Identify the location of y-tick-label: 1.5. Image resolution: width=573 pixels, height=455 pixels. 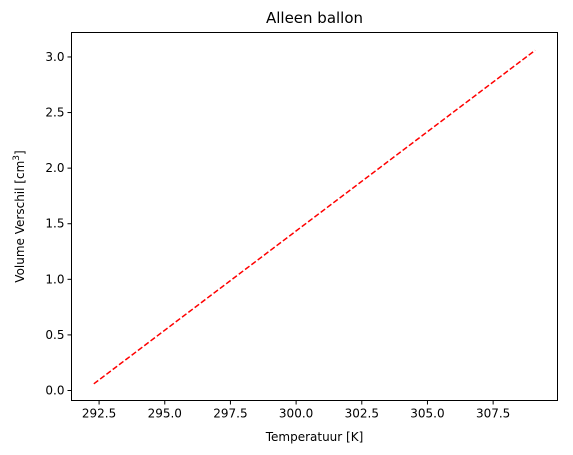
(54, 224).